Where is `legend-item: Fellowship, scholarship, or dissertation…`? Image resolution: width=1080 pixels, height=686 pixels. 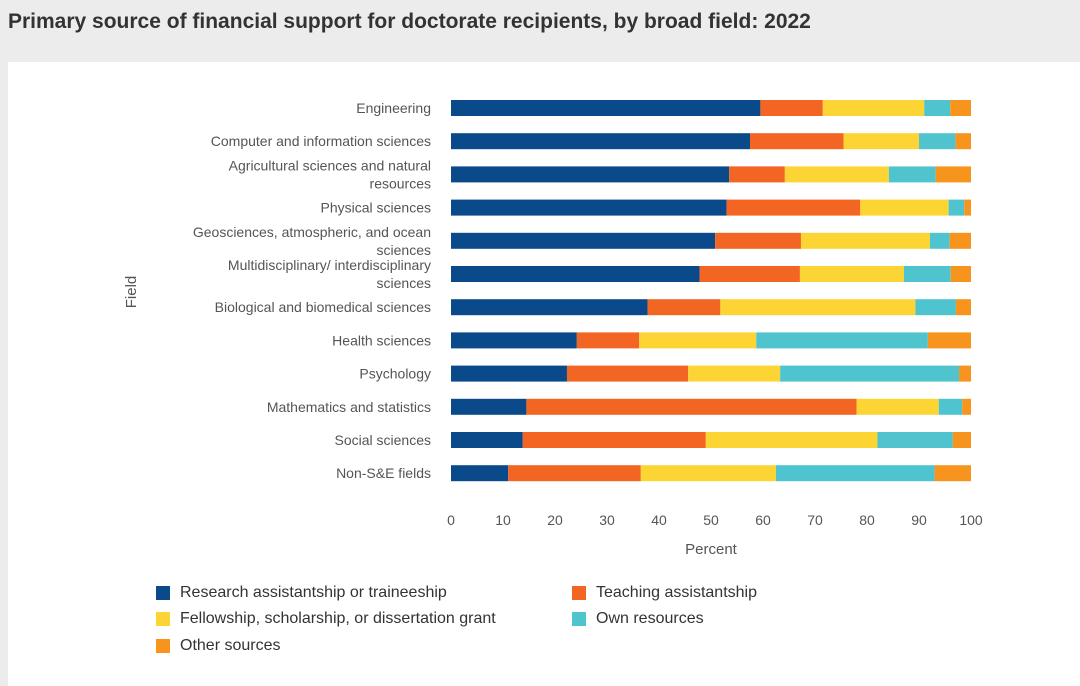
legend-item: Fellowship, scholarship, or dissertation… is located at coordinates (326, 619).